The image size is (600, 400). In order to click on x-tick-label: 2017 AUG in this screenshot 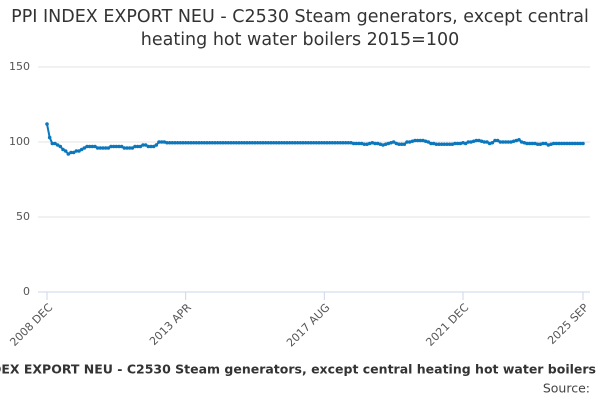, I will do `click(308, 325)`.